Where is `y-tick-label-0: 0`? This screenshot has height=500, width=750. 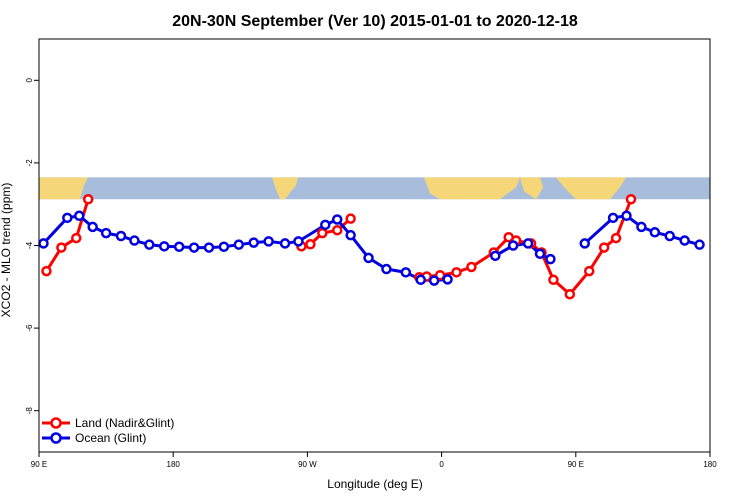 y-tick-label-0: 0 is located at coordinates (29, 80).